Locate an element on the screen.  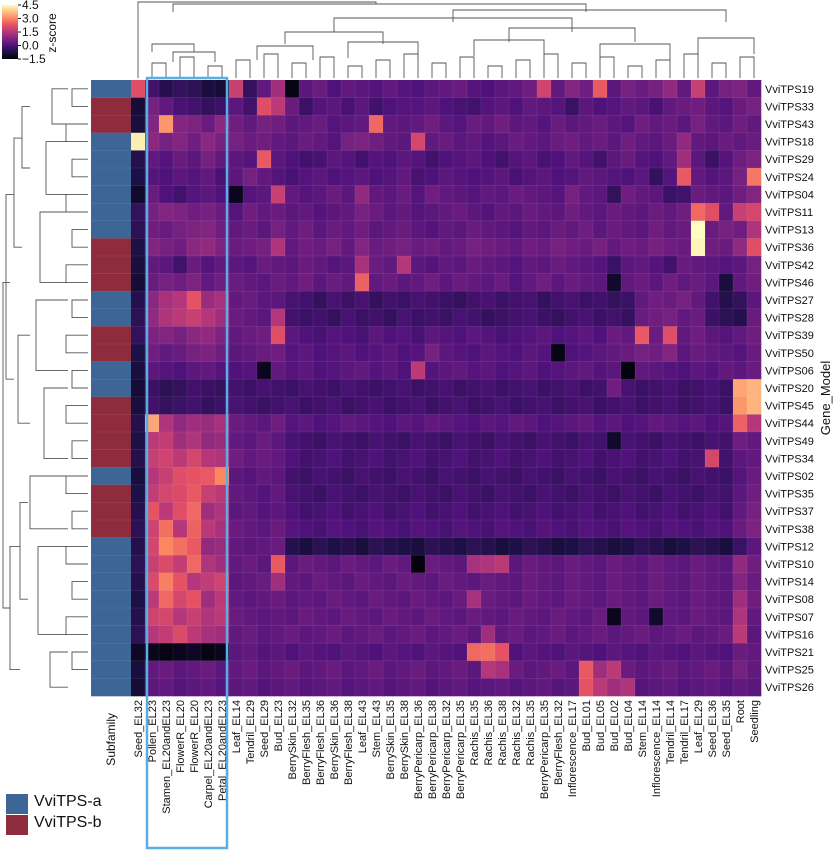
column-label: Seed_EL32 is located at coordinates (139, 729).